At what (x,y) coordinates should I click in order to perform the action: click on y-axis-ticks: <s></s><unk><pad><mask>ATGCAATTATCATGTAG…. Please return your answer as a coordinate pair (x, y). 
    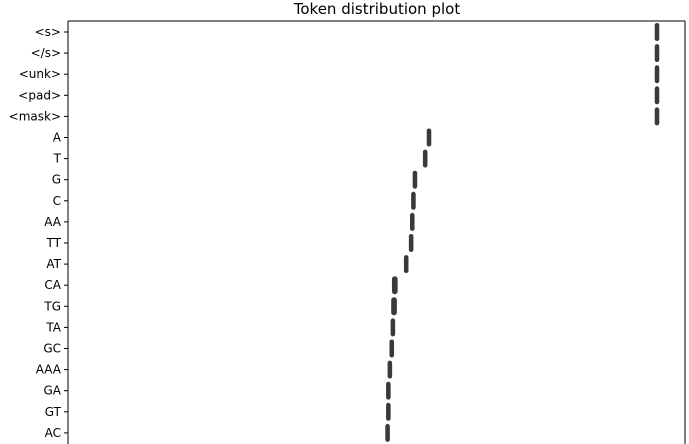
    Looking at the image, I should click on (38, 232).